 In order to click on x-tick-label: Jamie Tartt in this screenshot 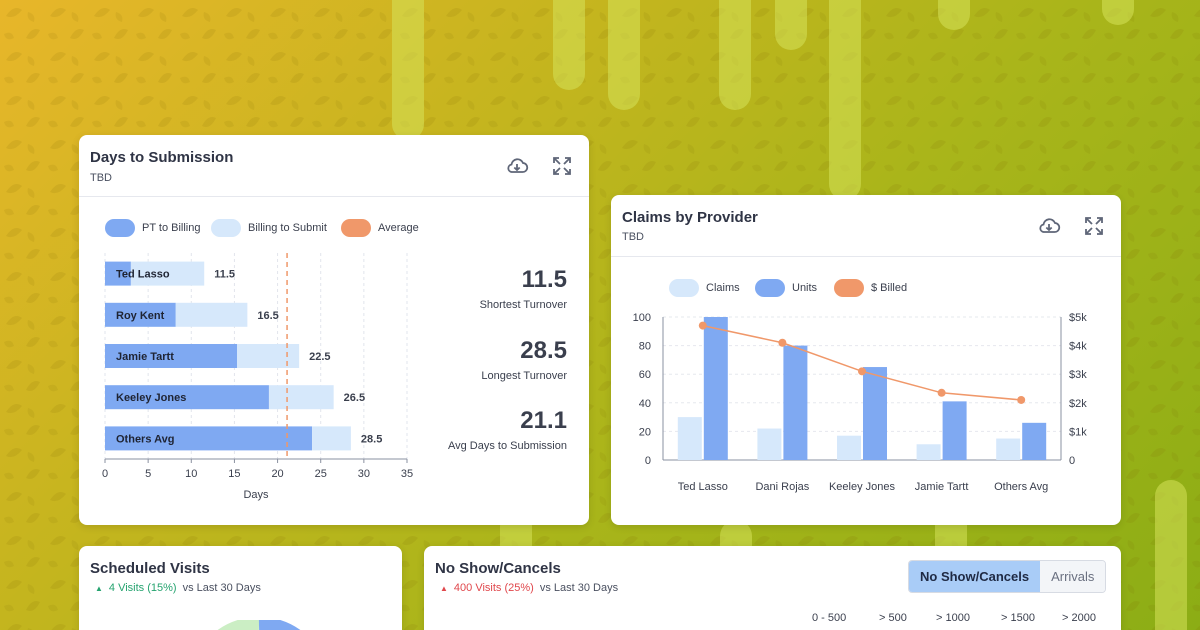, I will do `click(942, 487)`.